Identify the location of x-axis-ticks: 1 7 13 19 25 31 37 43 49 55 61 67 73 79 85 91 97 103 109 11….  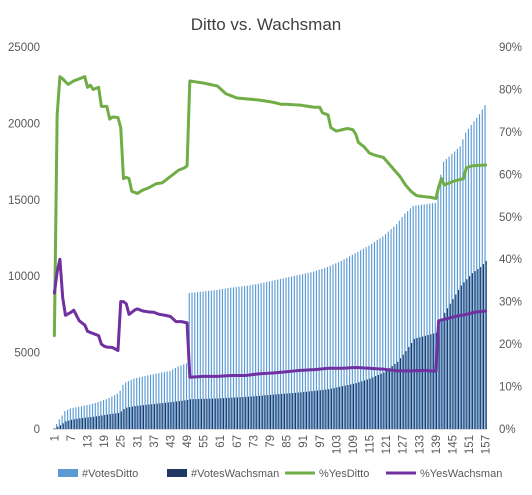
(270, 444).